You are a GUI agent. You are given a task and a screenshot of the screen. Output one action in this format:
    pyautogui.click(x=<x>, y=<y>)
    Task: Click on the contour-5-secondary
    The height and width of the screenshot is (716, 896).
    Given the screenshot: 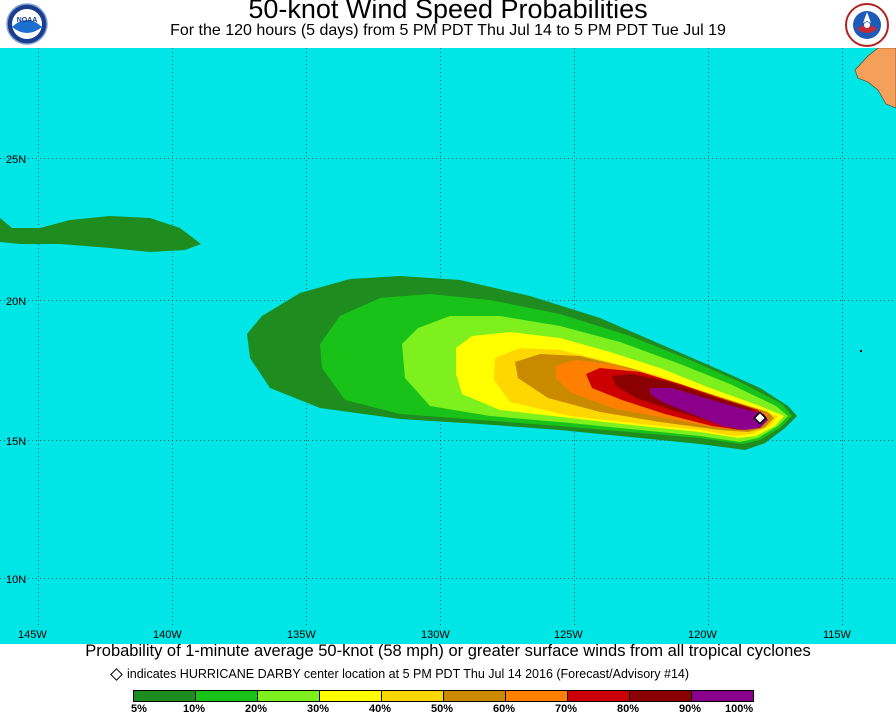 What is the action you would take?
    pyautogui.click(x=100, y=234)
    